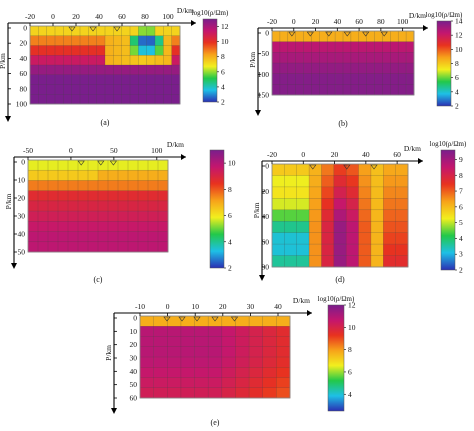 This screenshot has height=431, width=474. What do you see at coordinates (99, 16) in the screenshot?
I see `x-tick-label: 40` at bounding box center [99, 16].